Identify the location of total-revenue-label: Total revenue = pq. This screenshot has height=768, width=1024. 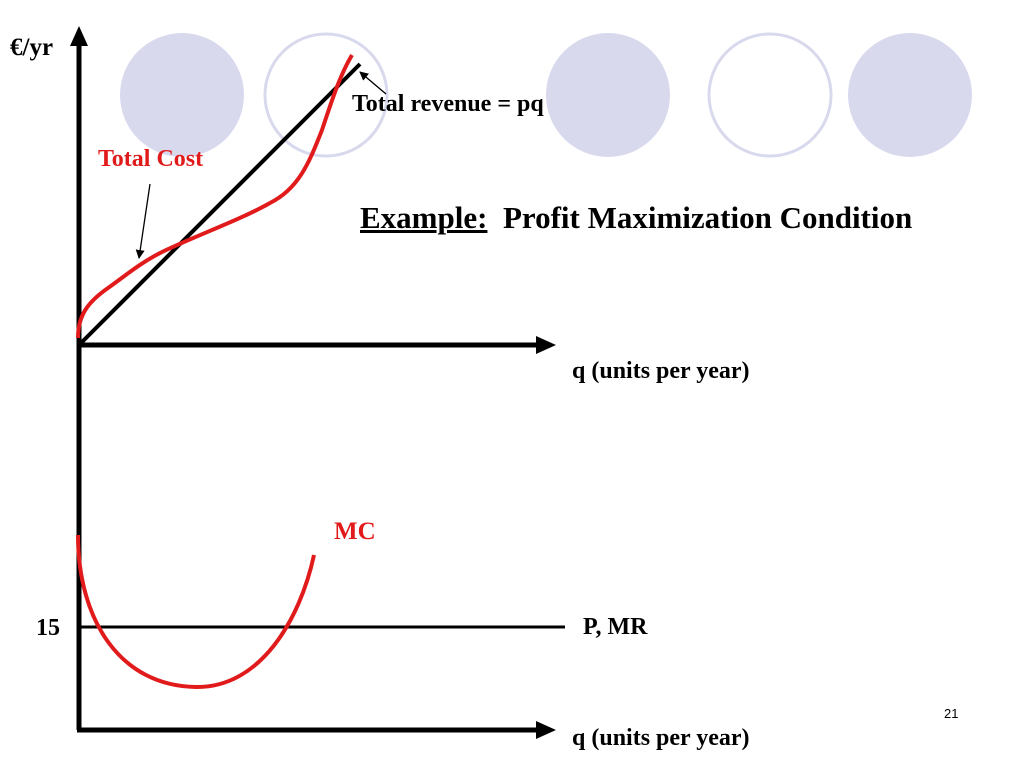
(448, 104).